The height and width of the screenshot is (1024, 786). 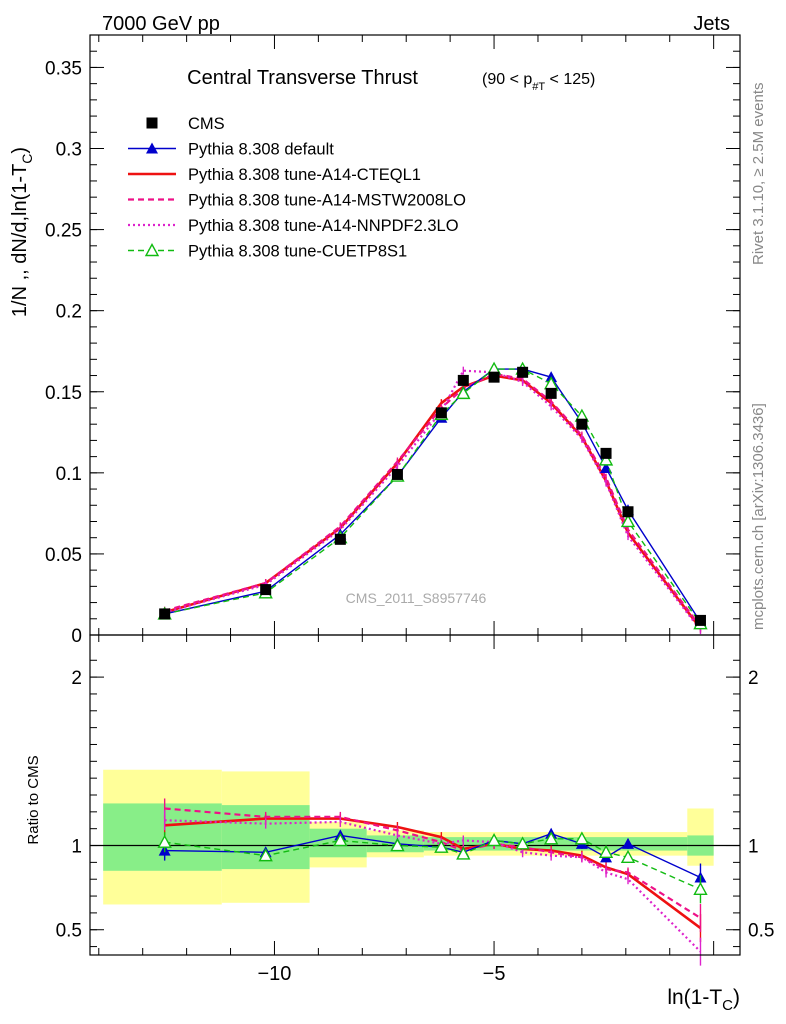 I want to click on legend-label: Pythia 8.308 tune-A14-MSTW2008LO, so click(x=327, y=201).